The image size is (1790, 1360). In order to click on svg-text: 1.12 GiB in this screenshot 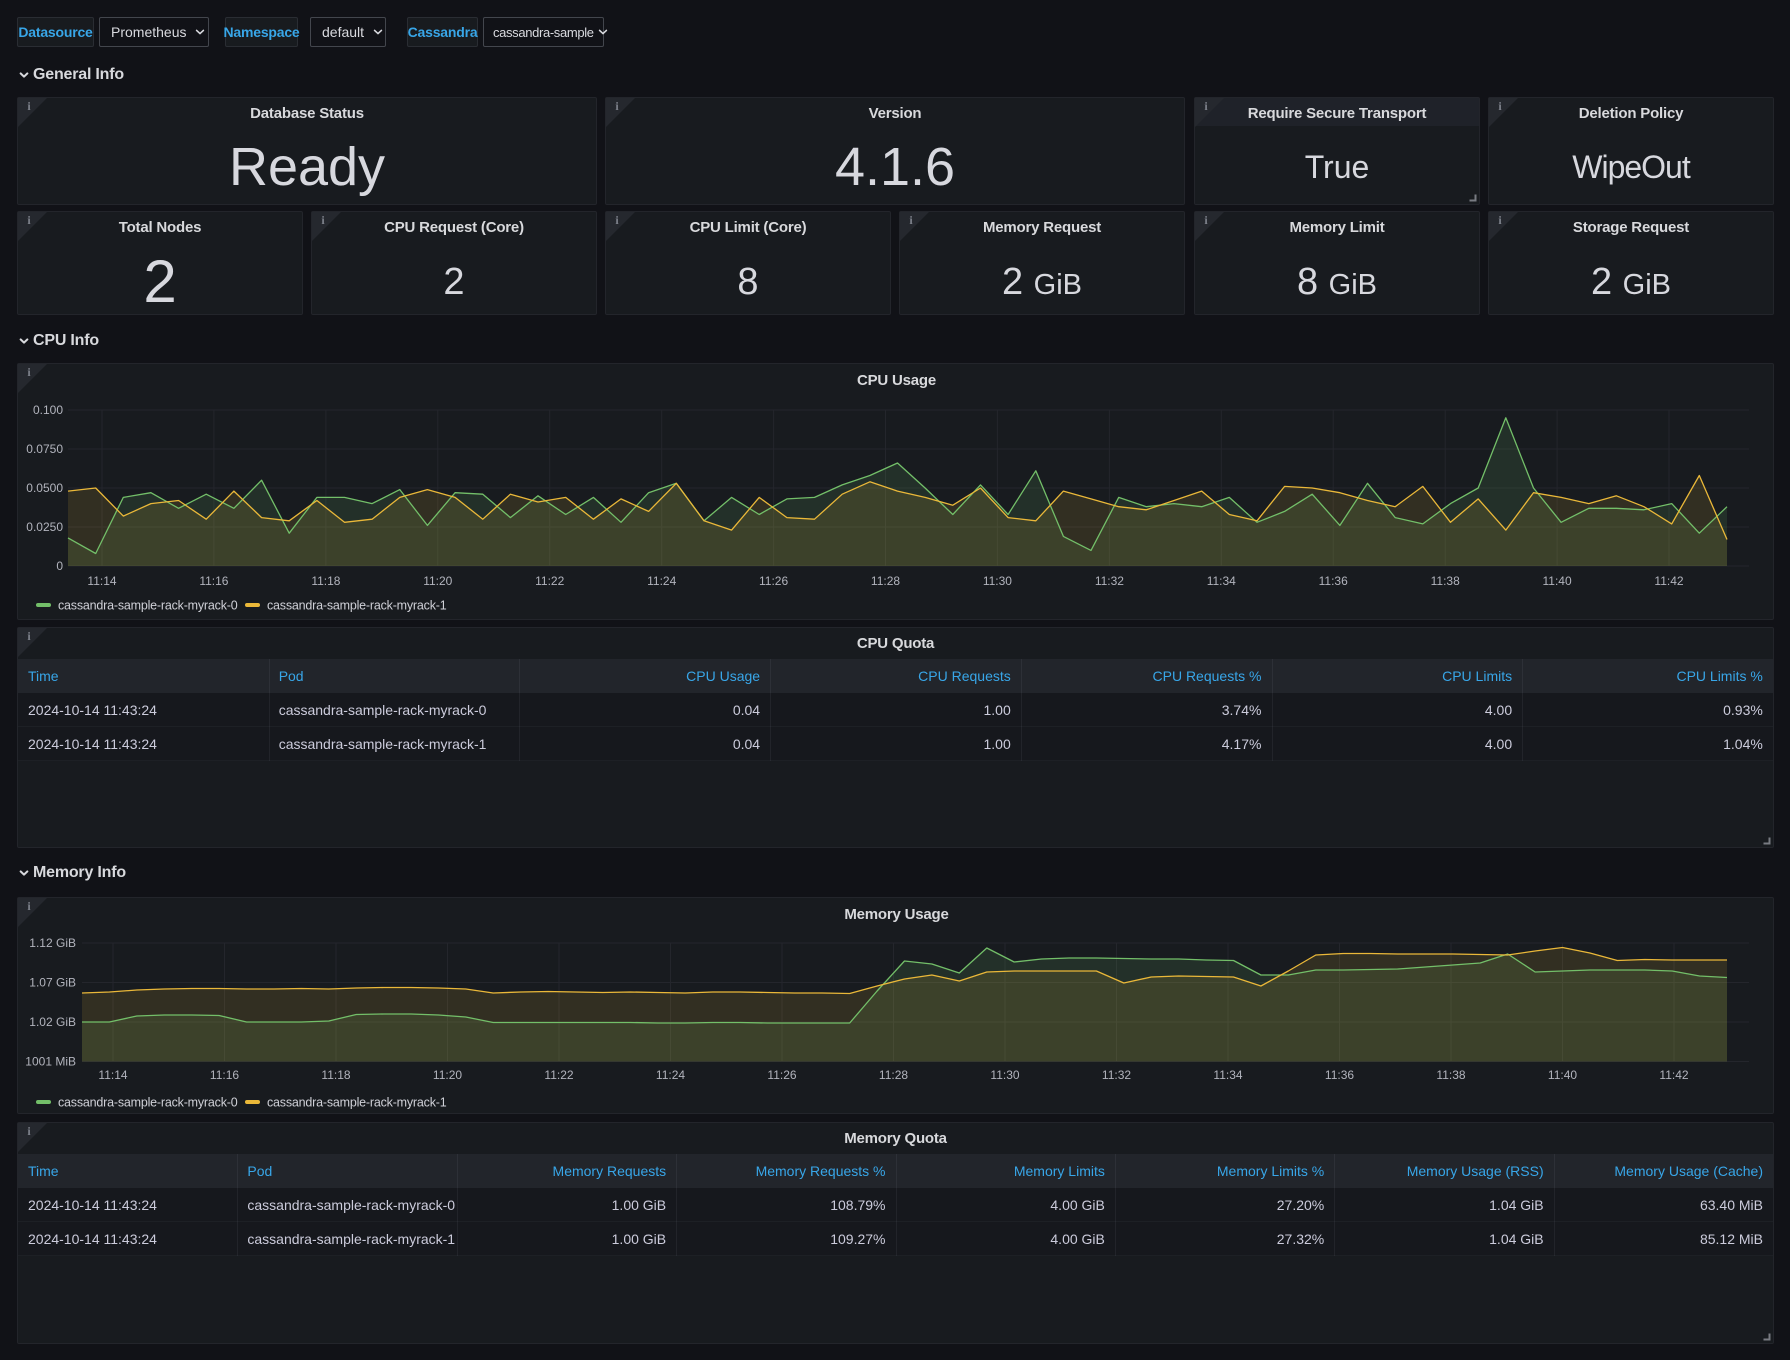, I will do `click(52, 943)`.